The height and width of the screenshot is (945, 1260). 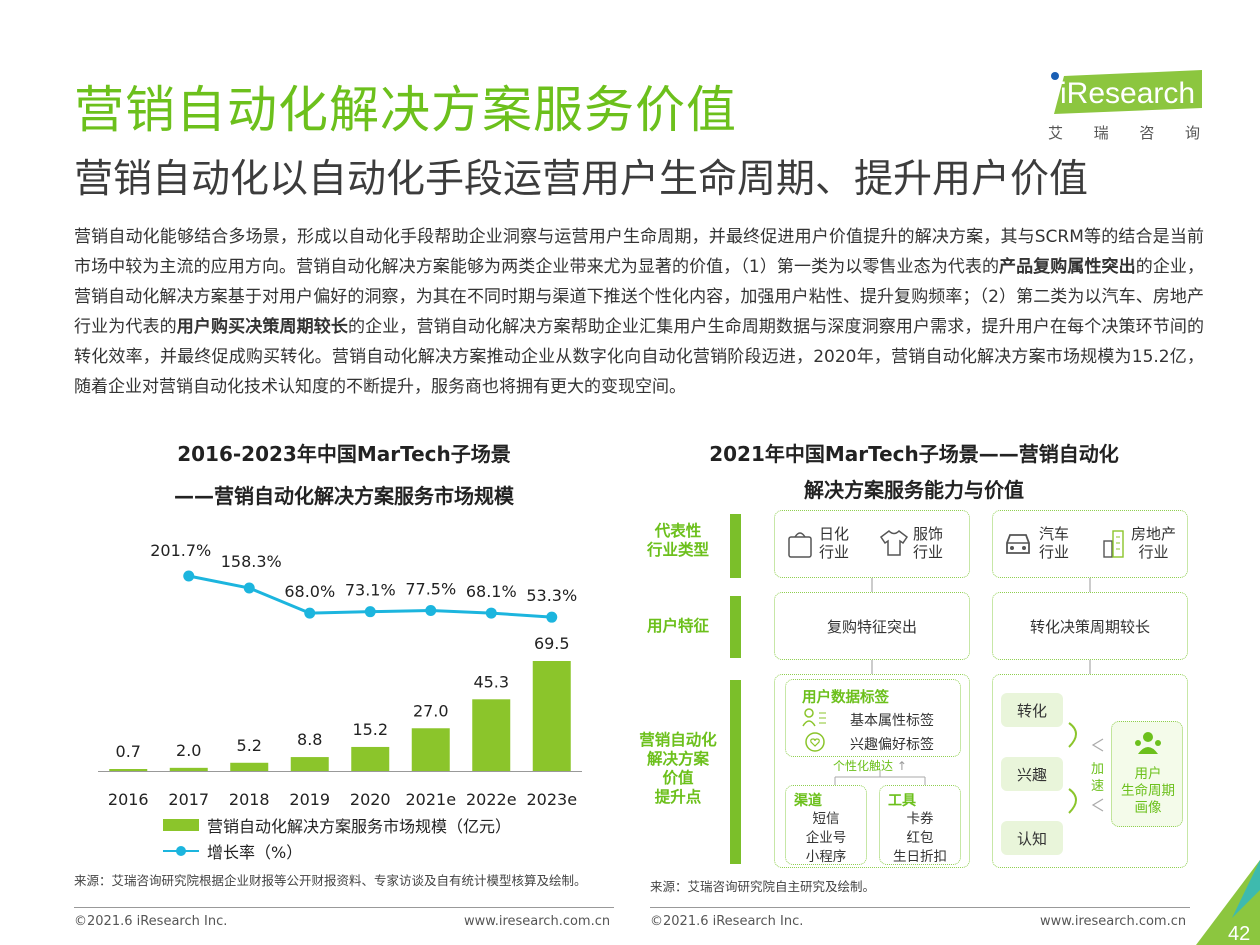 What do you see at coordinates (677, 540) in the screenshot?
I see `row-label-industry: 代表性 行业类型` at bounding box center [677, 540].